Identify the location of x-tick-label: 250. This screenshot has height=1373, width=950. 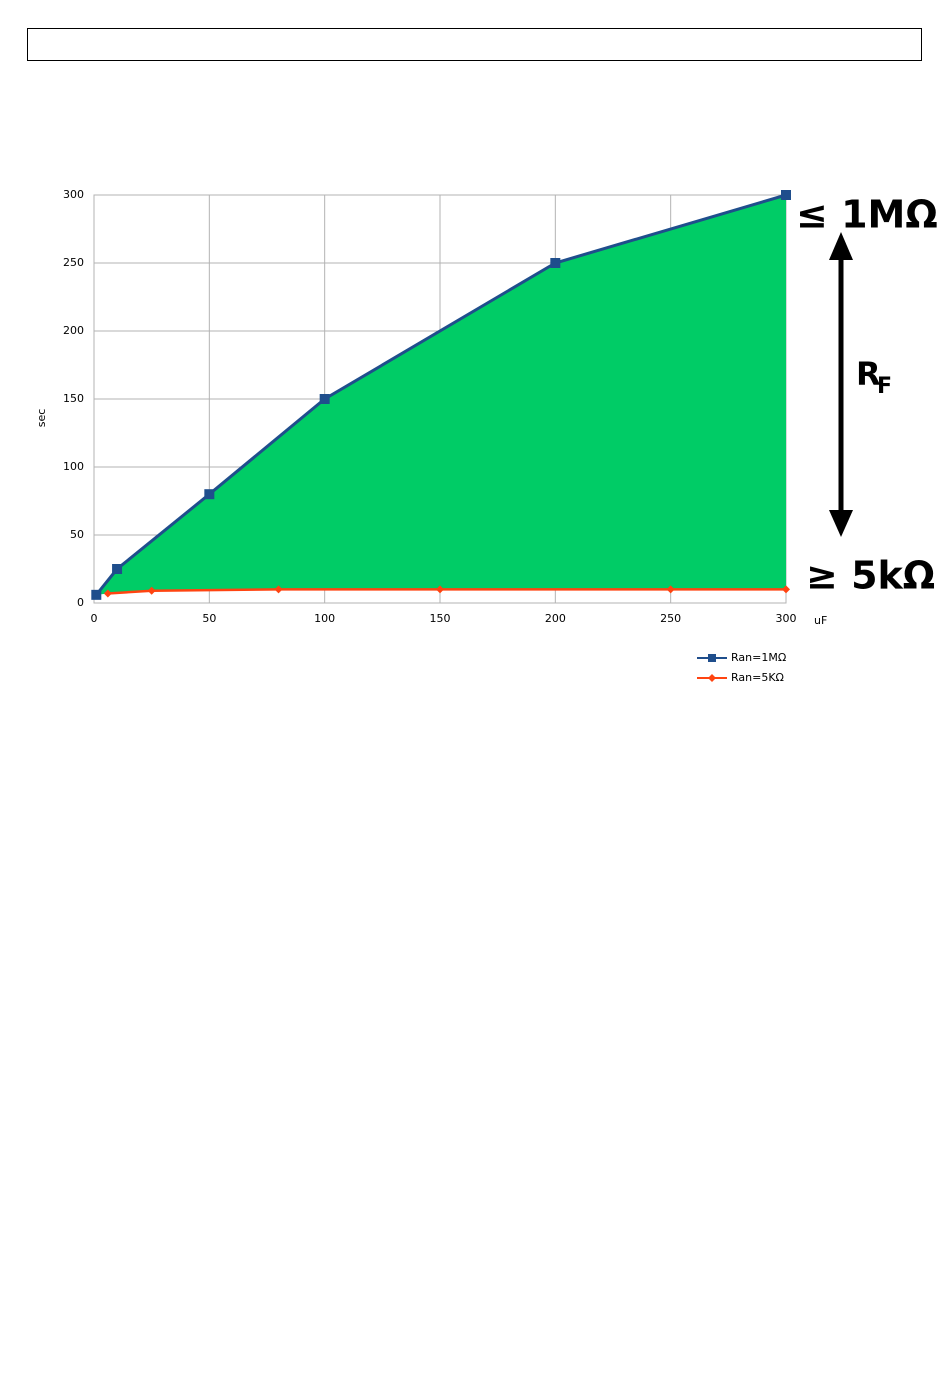
(670, 618).